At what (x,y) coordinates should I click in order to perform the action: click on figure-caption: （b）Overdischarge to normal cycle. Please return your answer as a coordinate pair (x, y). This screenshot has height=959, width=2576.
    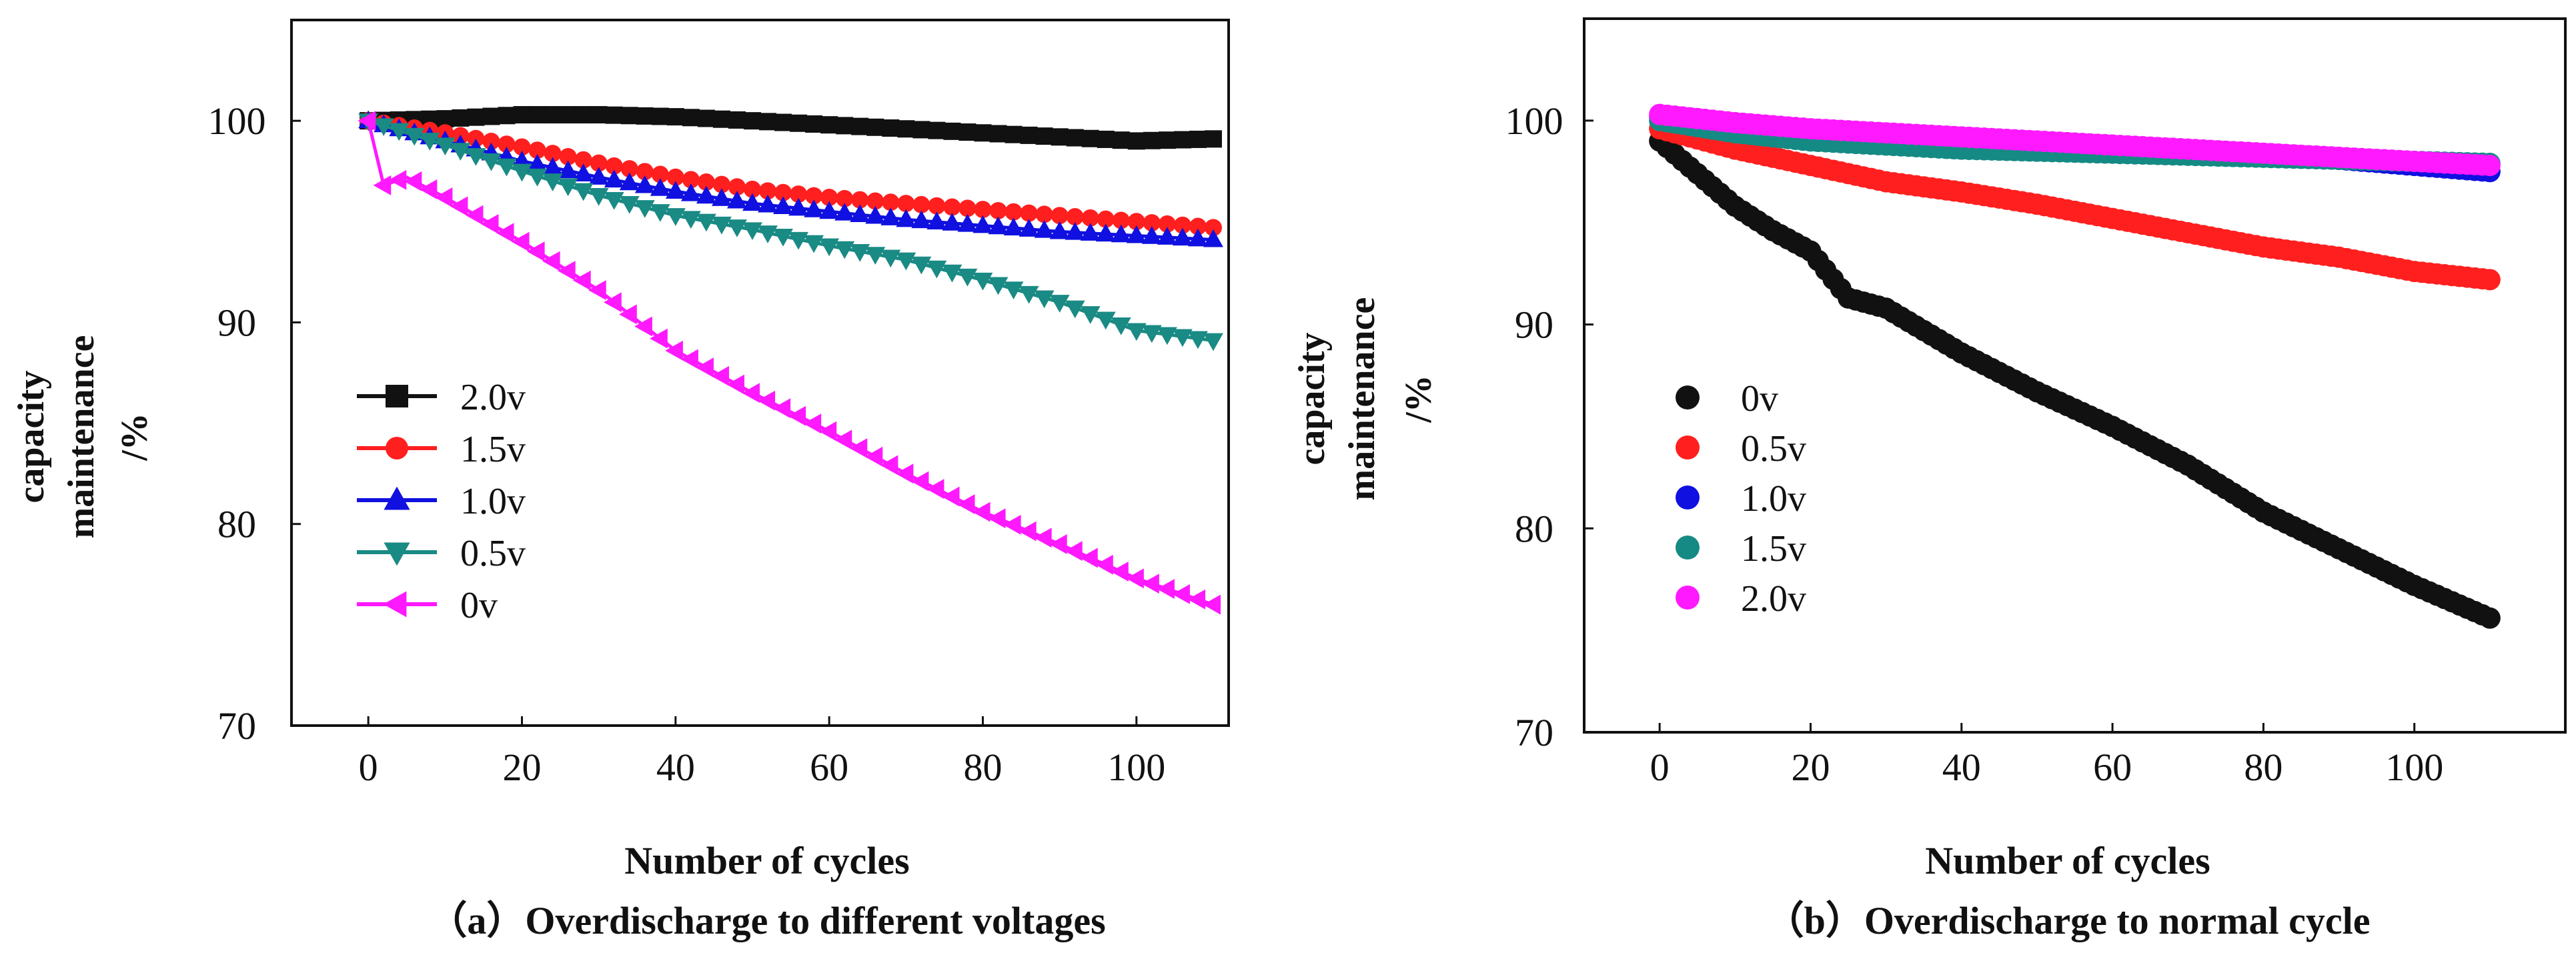
    Looking at the image, I should click on (2068, 921).